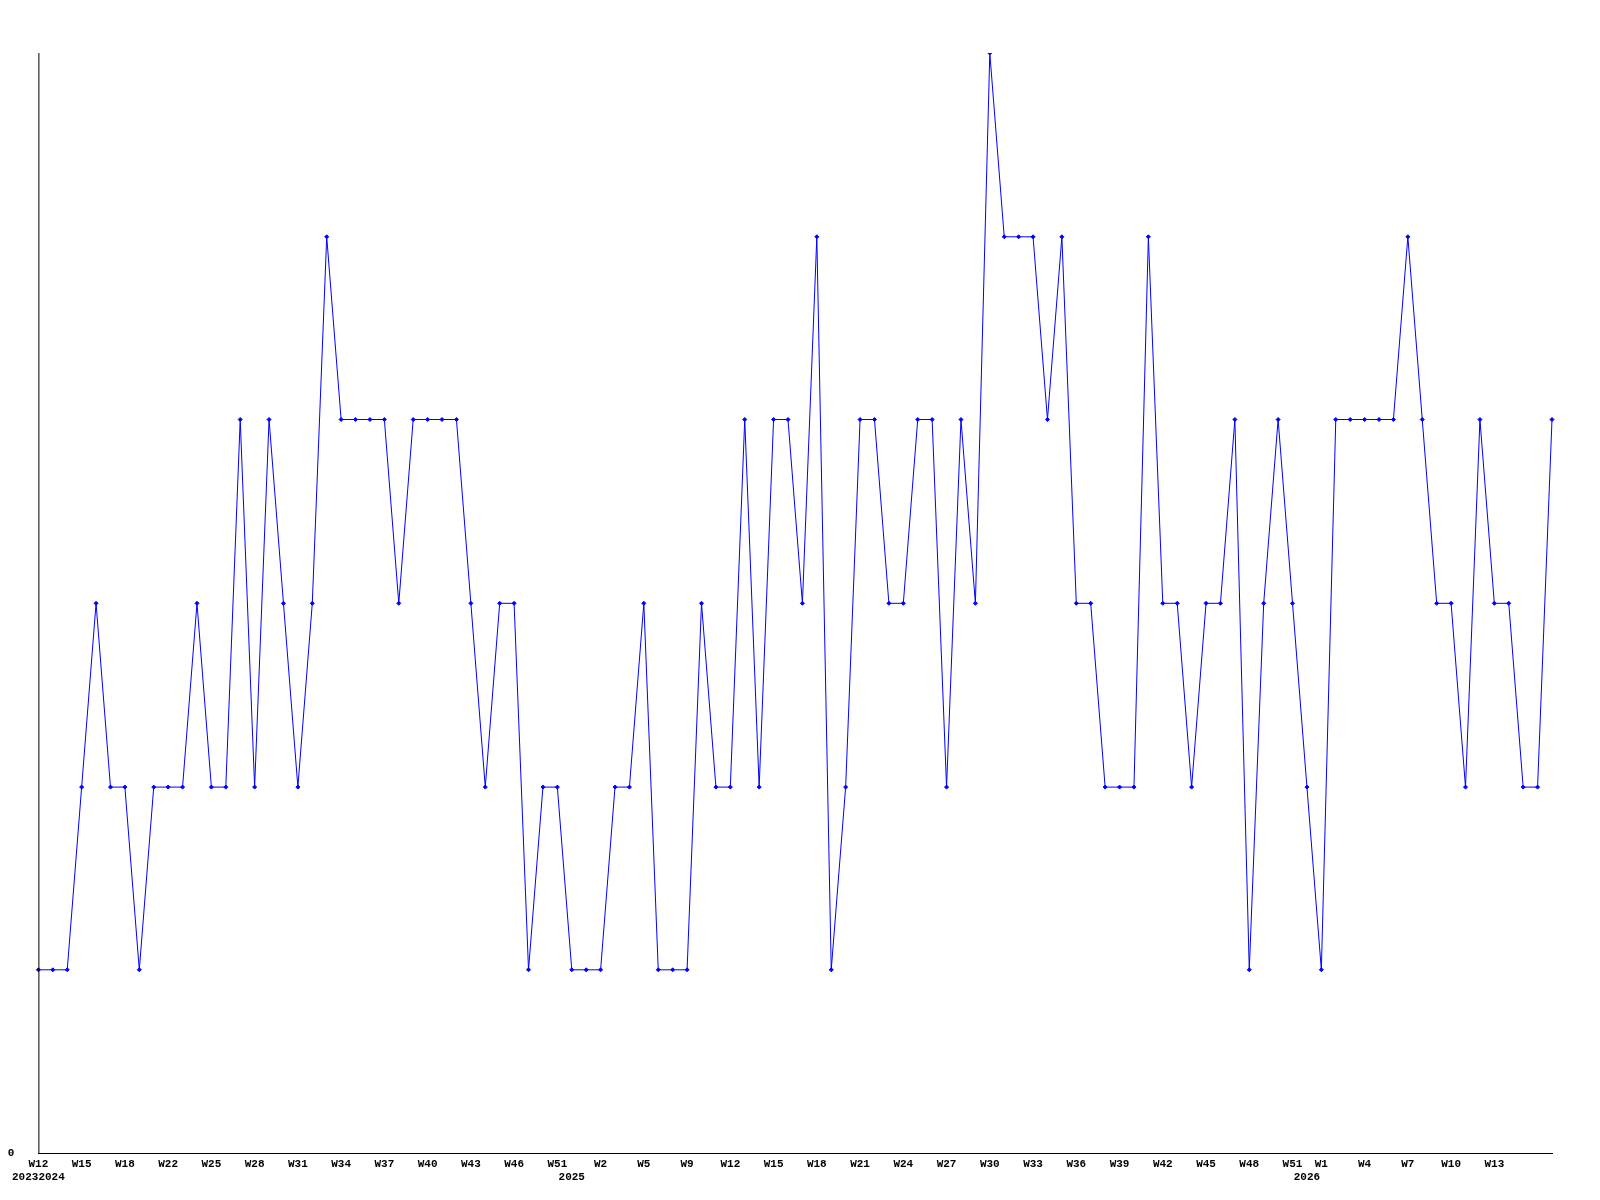 This screenshot has height=1200, width=1600. Describe the element at coordinates (298, 1163) in the screenshot. I see `x-tick-label: W31` at that location.